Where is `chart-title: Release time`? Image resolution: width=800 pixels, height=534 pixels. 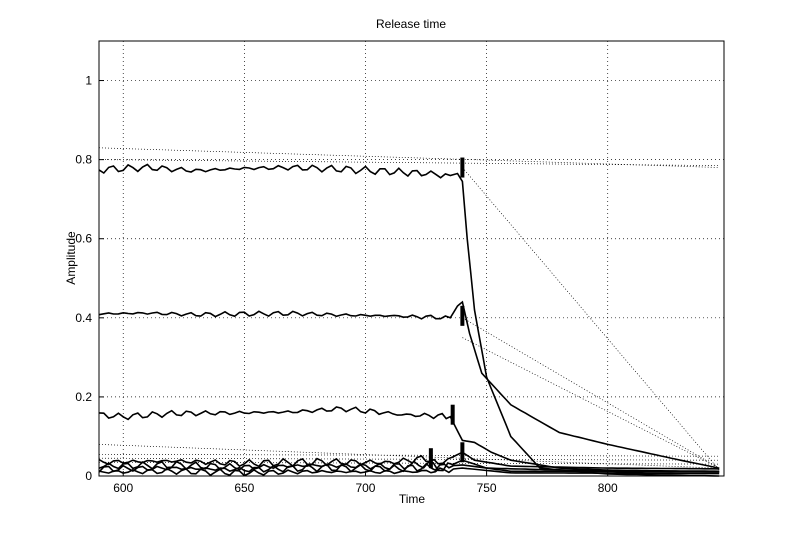 chart-title: Release time is located at coordinates (411, 24).